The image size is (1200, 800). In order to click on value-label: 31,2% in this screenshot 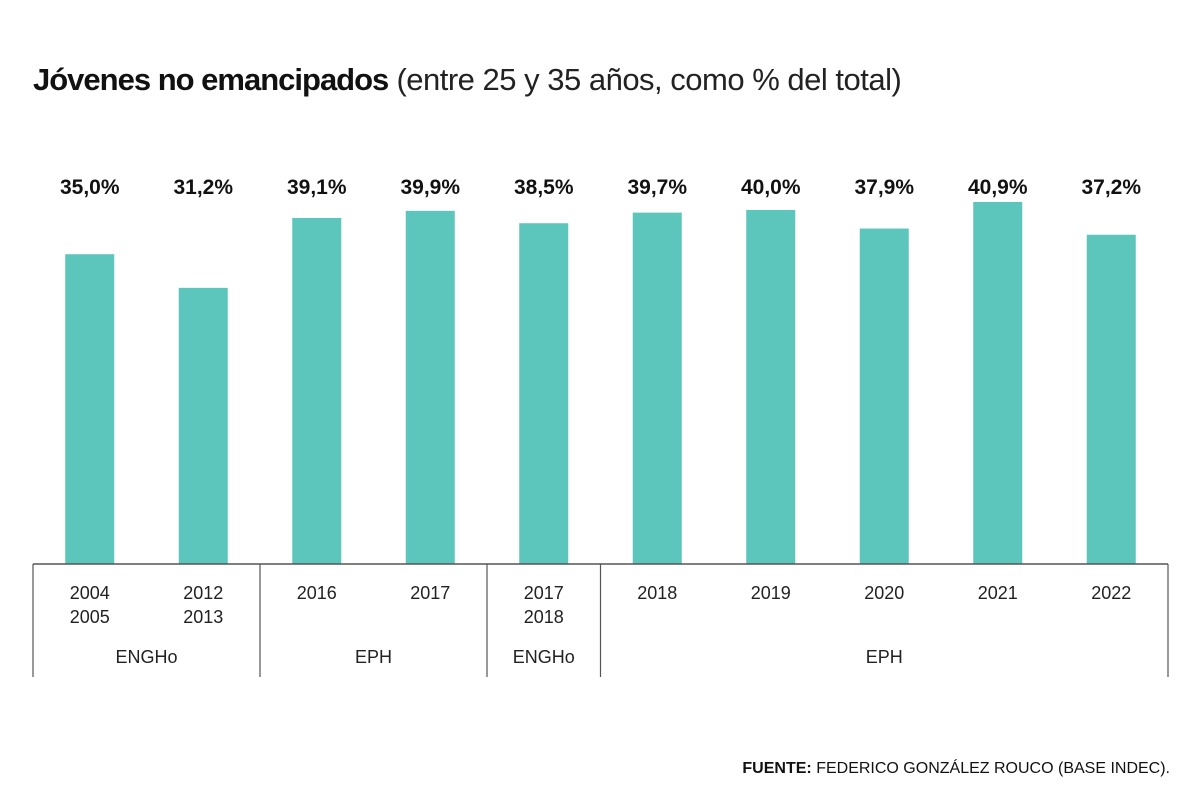, I will do `click(203, 187)`.